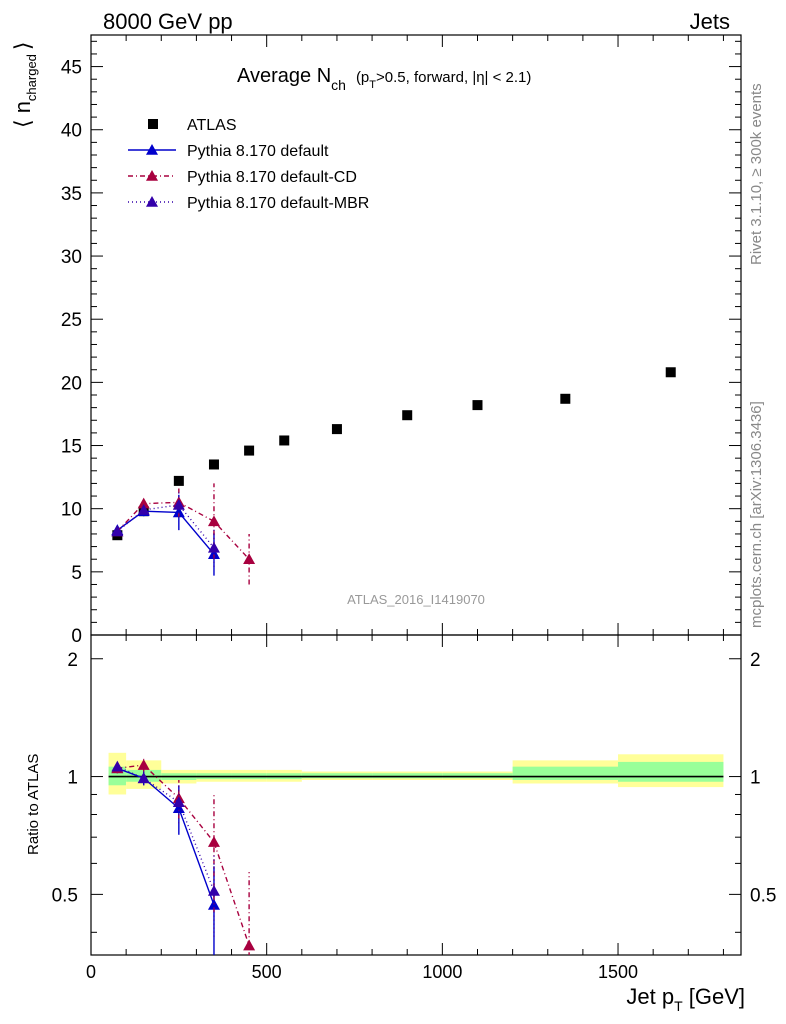 Image resolution: width=786 pixels, height=1024 pixels. What do you see at coordinates (756, 174) in the screenshot?
I see `rivet-label: Rivet 3.1.10, ≥ 300k events` at bounding box center [756, 174].